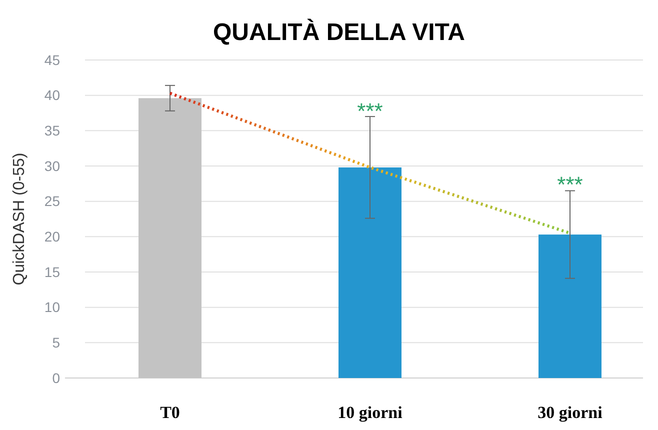  Describe the element at coordinates (52, 130) in the screenshot. I see `y-tick-label: 35` at that location.